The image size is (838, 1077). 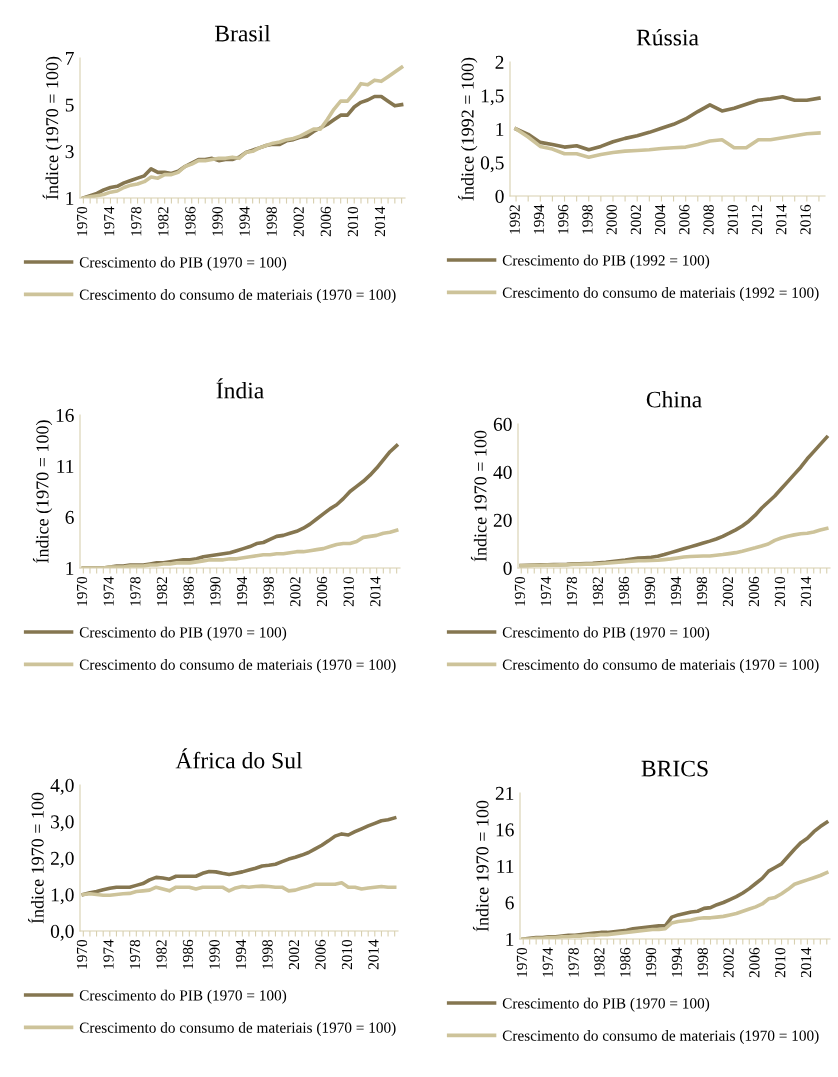 I want to click on y-tick-label: 1,5, so click(x=492, y=97).